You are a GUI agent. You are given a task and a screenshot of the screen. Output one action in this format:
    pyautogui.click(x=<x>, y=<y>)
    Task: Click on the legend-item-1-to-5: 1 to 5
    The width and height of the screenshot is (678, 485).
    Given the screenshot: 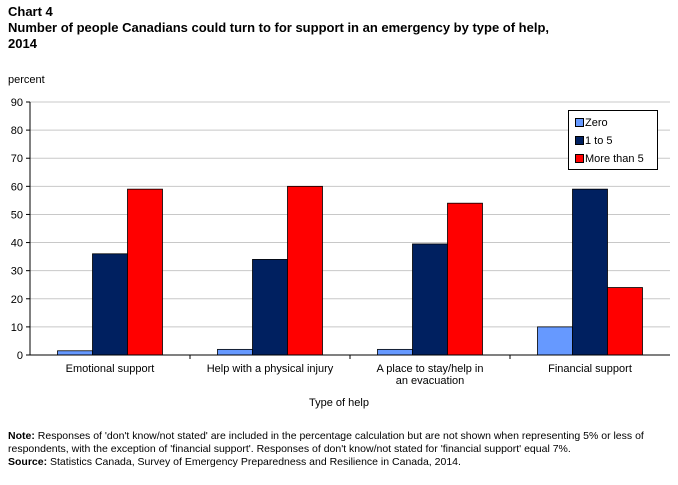 What is the action you would take?
    pyautogui.click(x=594, y=141)
    